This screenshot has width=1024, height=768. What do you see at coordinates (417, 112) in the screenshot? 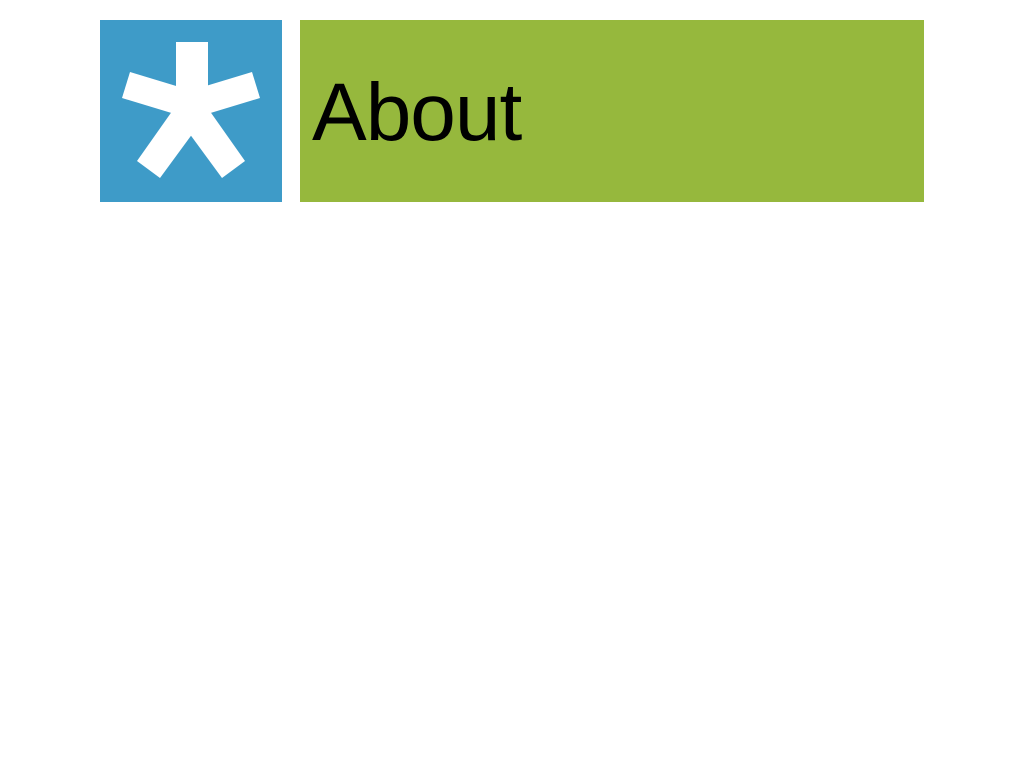
I see `page-title: About` at bounding box center [417, 112].